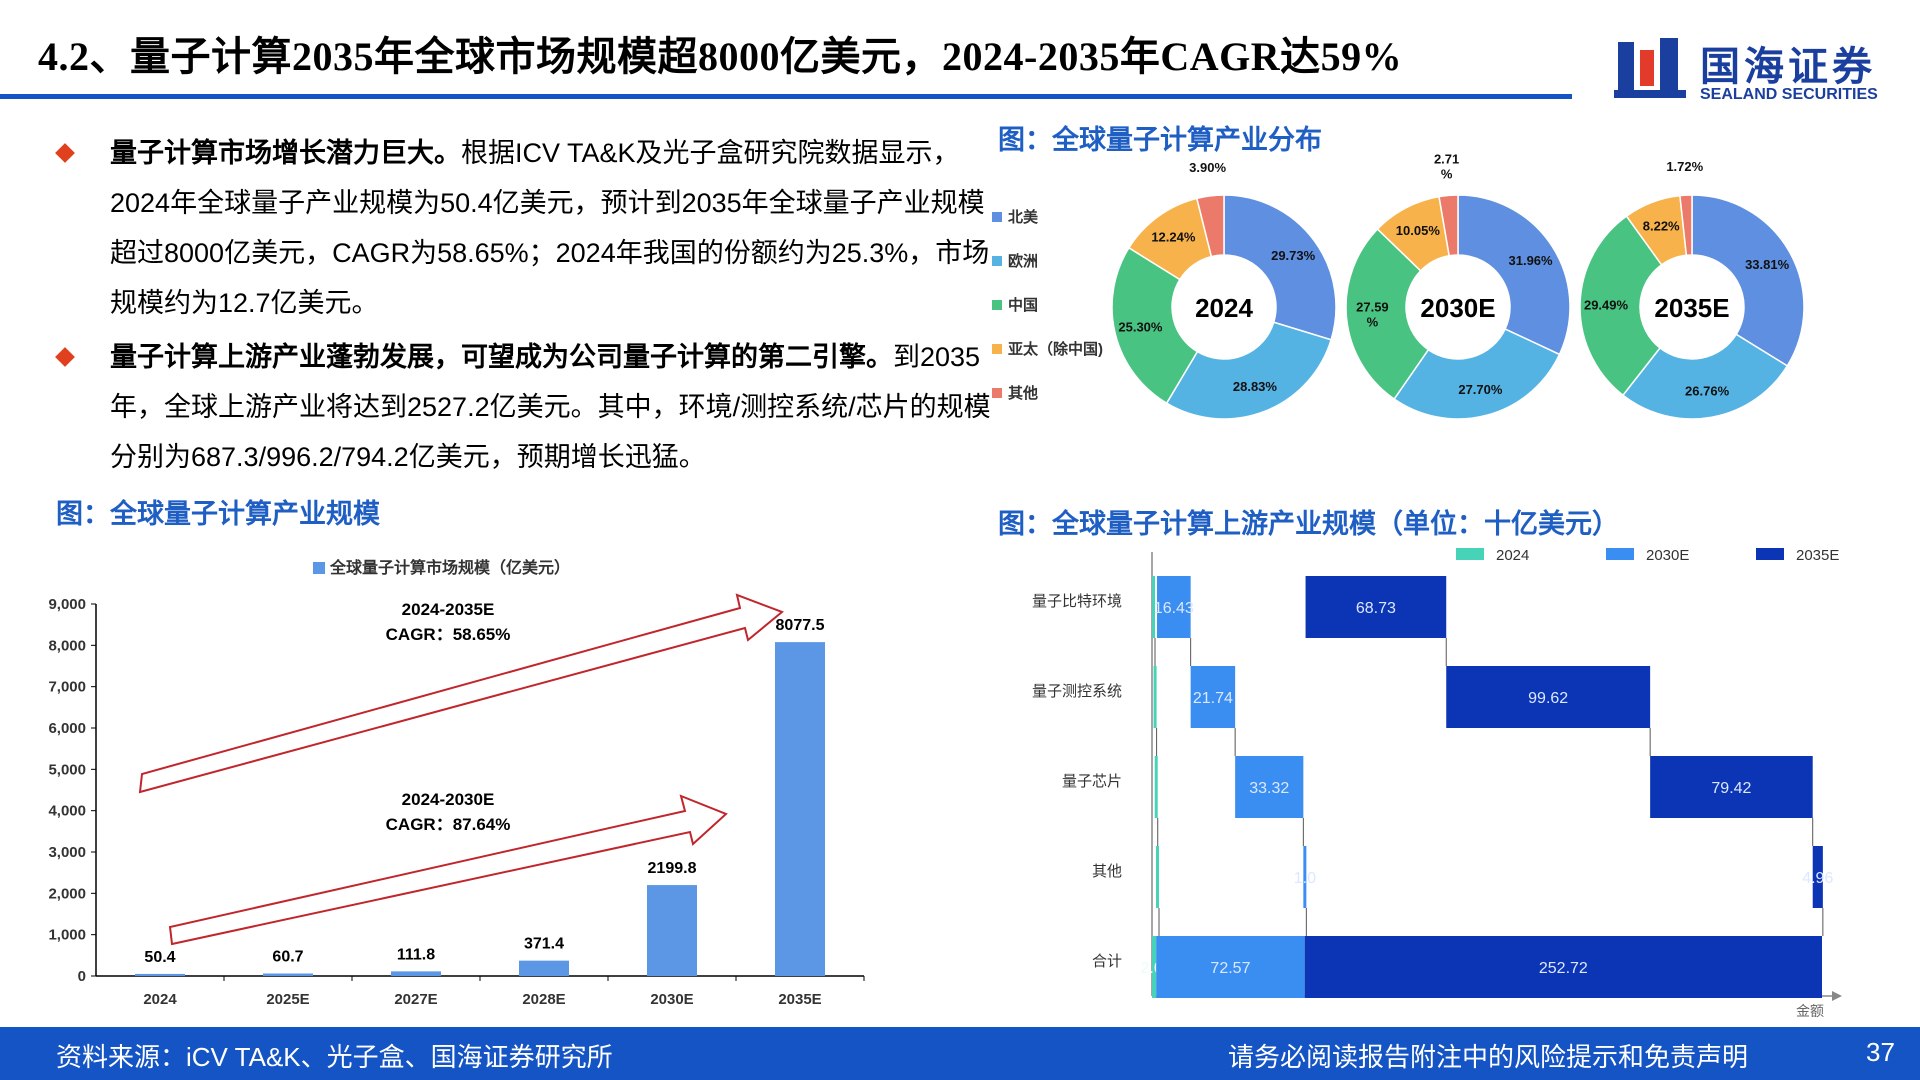 The height and width of the screenshot is (1080, 1920). I want to click on cagr-value-long: CAGR：58.65%, so click(448, 634).